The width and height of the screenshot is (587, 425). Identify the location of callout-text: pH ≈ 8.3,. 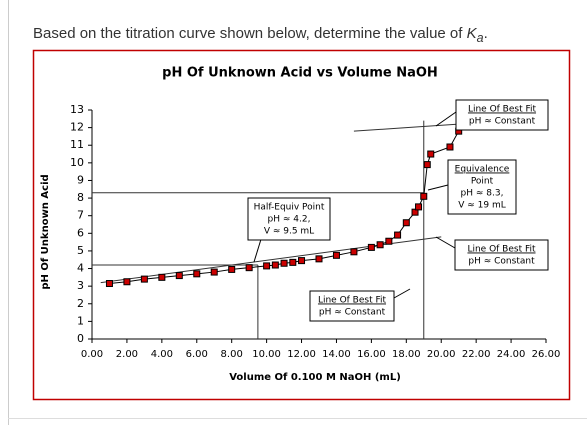
(482, 194).